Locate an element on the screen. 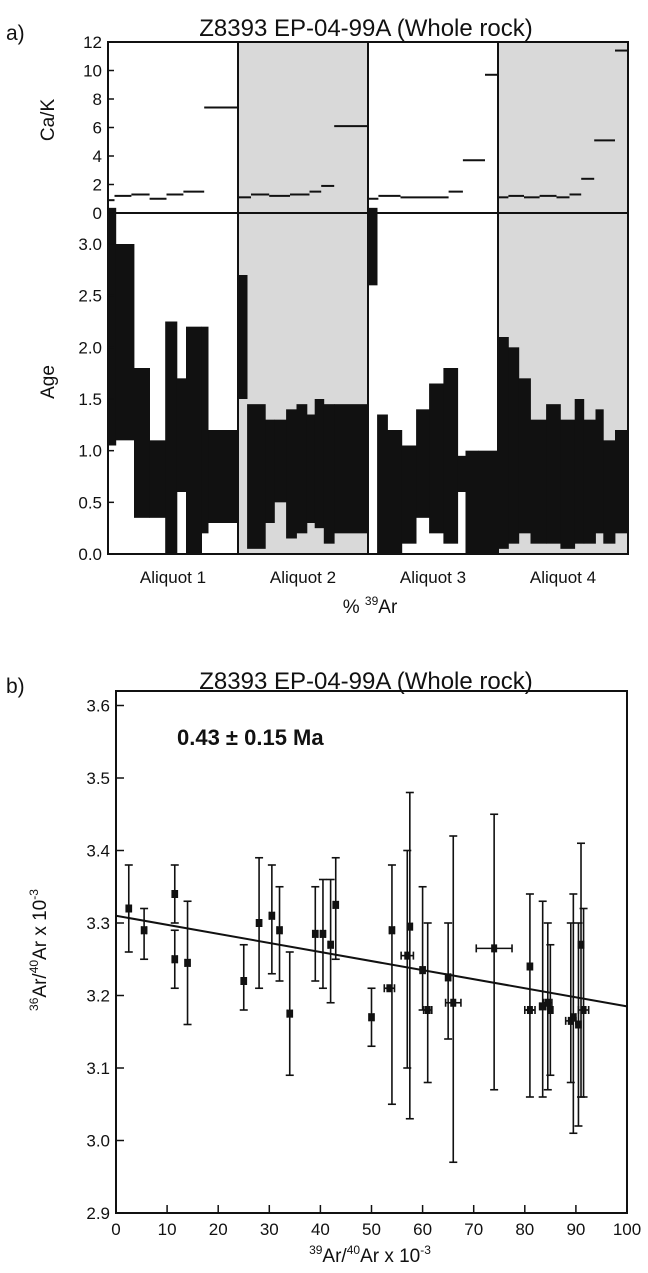  age-tick-label: 2.0 is located at coordinates (90, 347).